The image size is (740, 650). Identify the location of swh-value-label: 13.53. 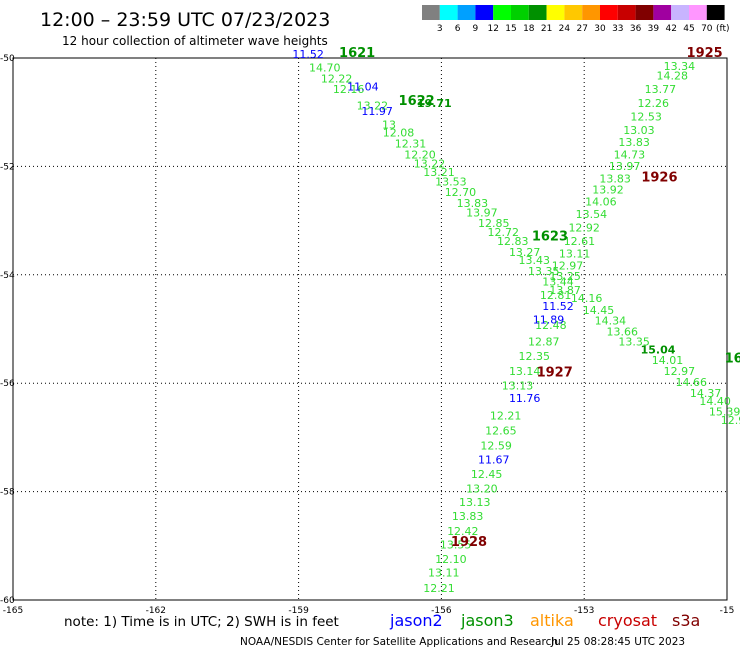
(451, 181).